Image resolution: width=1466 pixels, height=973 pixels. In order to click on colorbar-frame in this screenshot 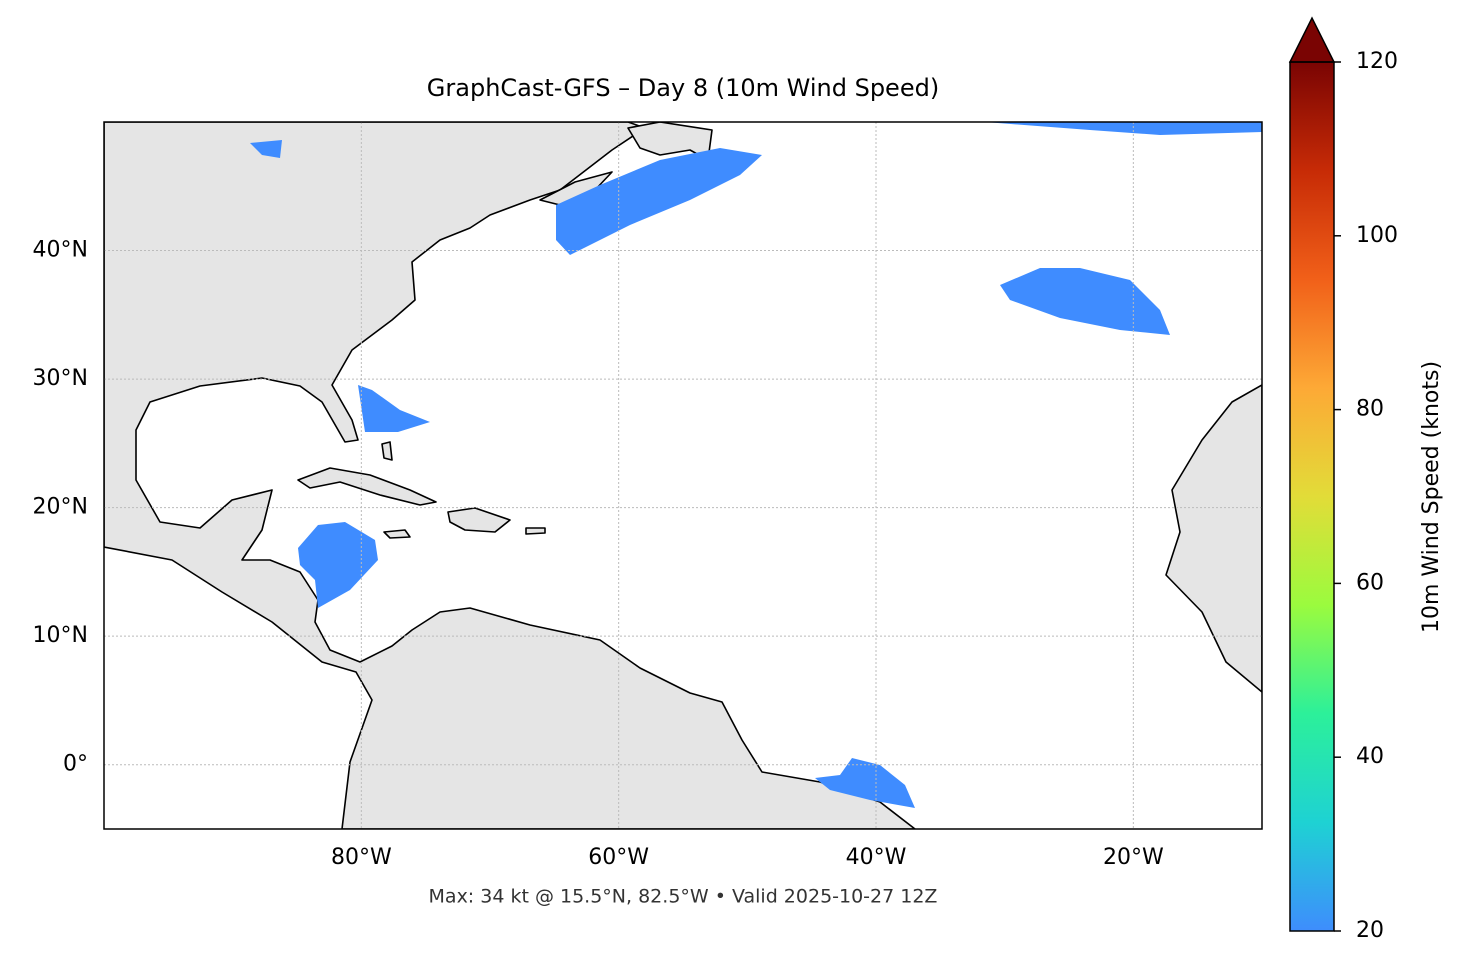, I will do `click(1312, 496)`.